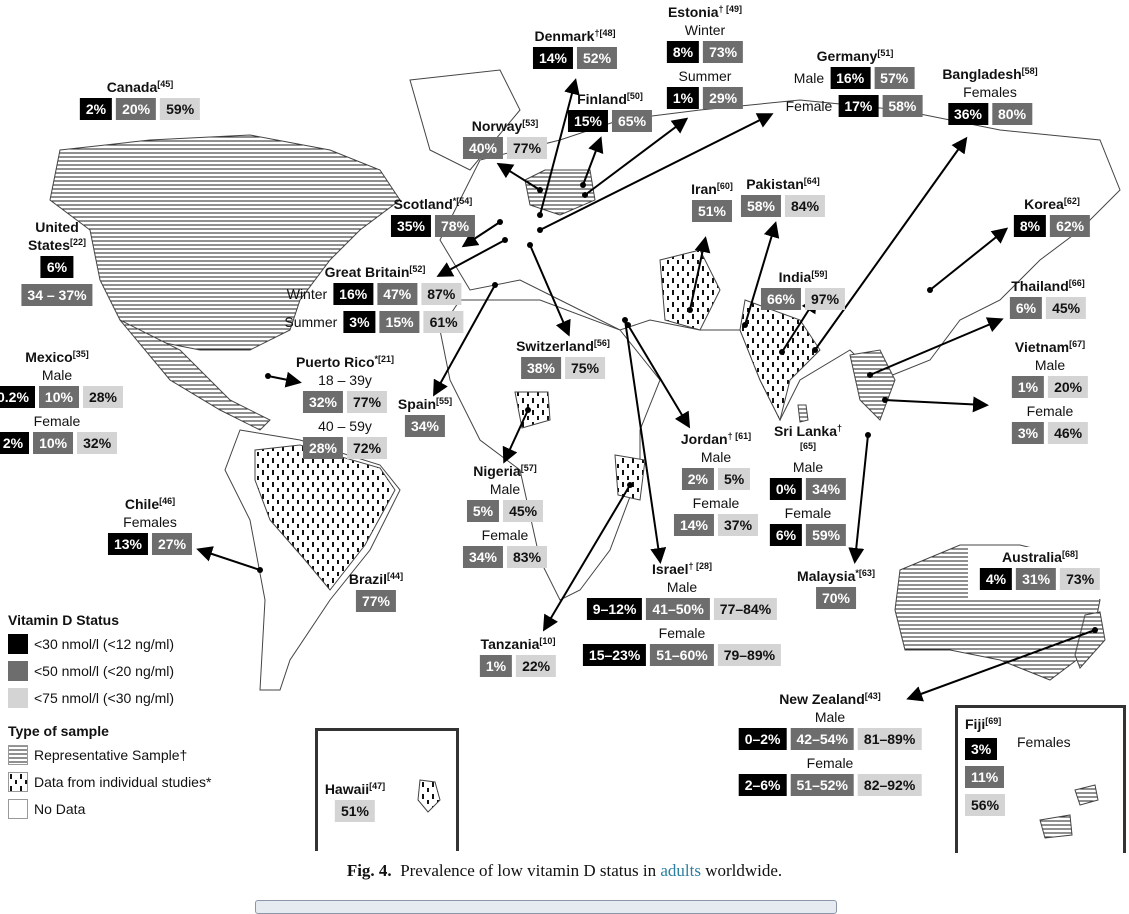 The image size is (1129, 914). Describe the element at coordinates (780, 299) in the screenshot. I see `prevalence-box-dark: 66%` at that location.